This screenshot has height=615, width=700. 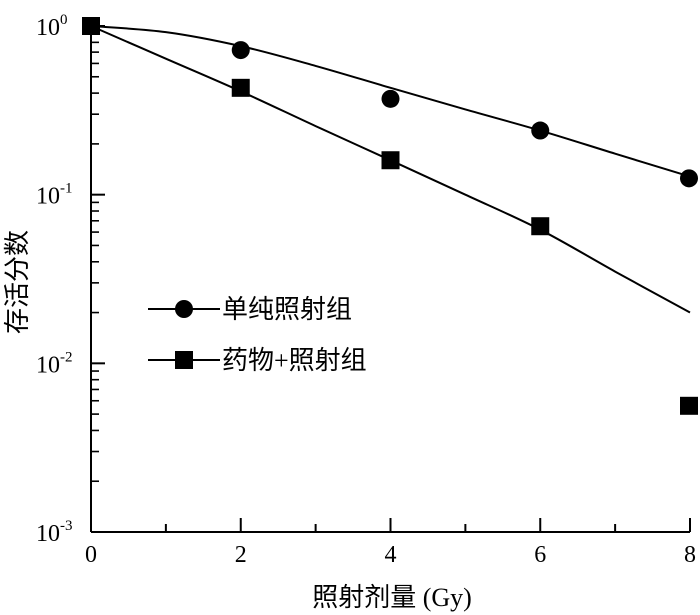 What do you see at coordinates (184, 360) in the screenshot?
I see `legend-marker-square` at bounding box center [184, 360].